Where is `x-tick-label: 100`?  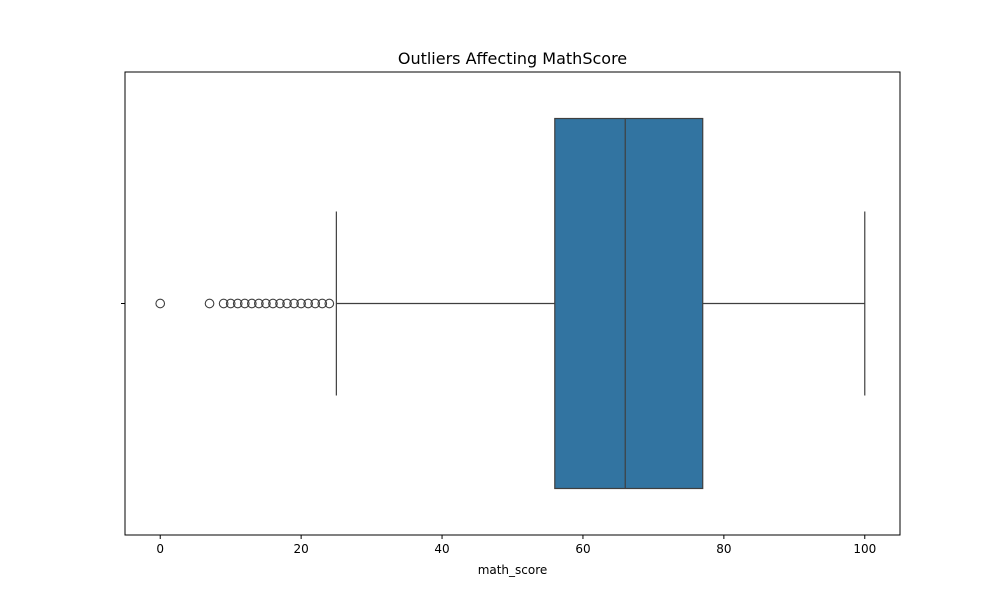 x-tick-label: 100 is located at coordinates (864, 549).